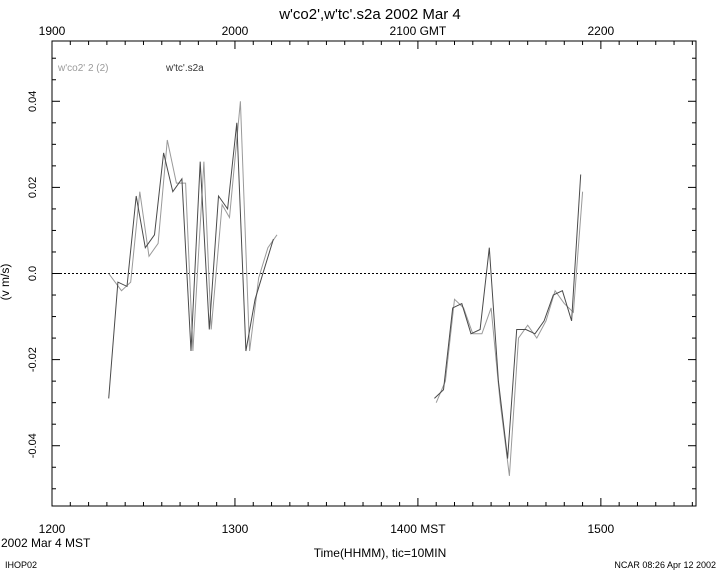 The height and width of the screenshot is (572, 722). What do you see at coordinates (83, 68) in the screenshot?
I see `legend-entry-co2: w'co2' 2 (2)` at bounding box center [83, 68].